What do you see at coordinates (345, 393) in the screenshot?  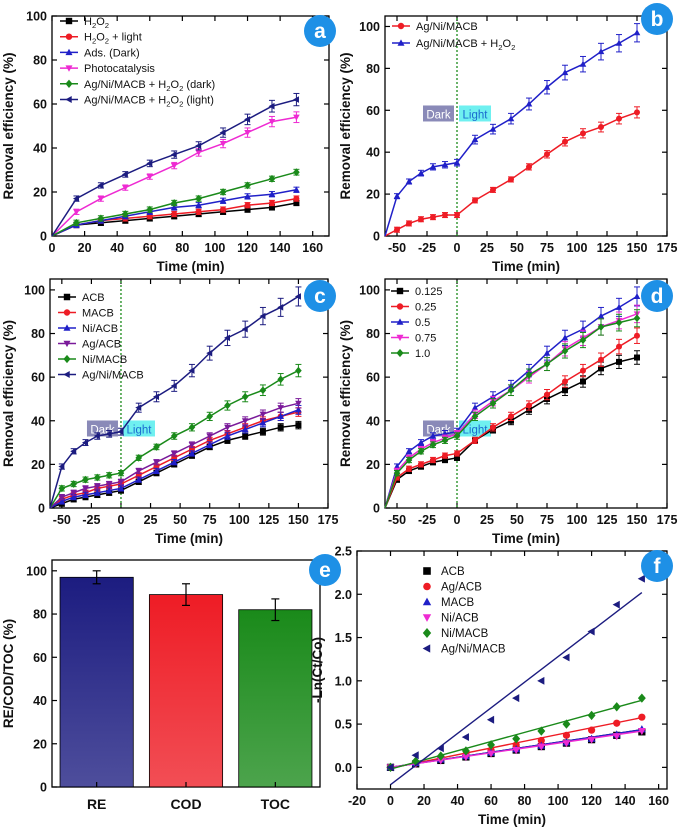 I see `y-axis-label: Removal efficiency (%)` at bounding box center [345, 393].